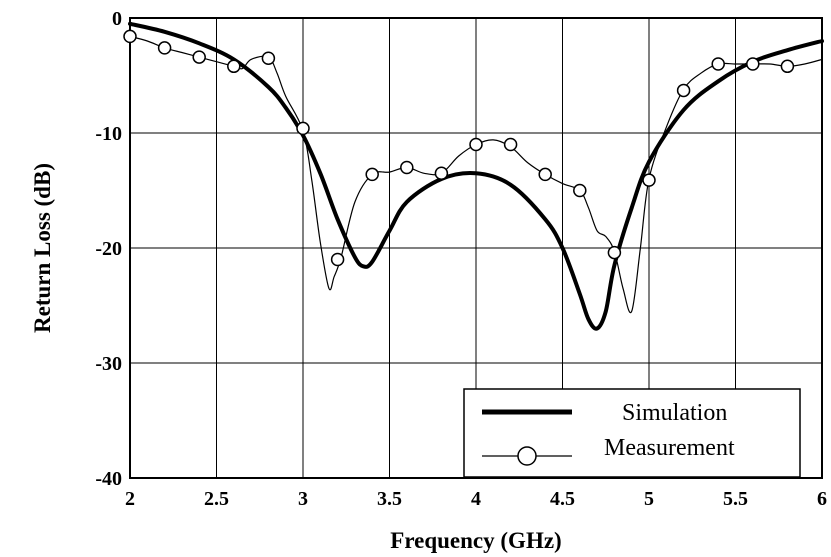 The image size is (831, 557). Describe the element at coordinates (108, 479) in the screenshot. I see `y-tick-label: -40` at that location.